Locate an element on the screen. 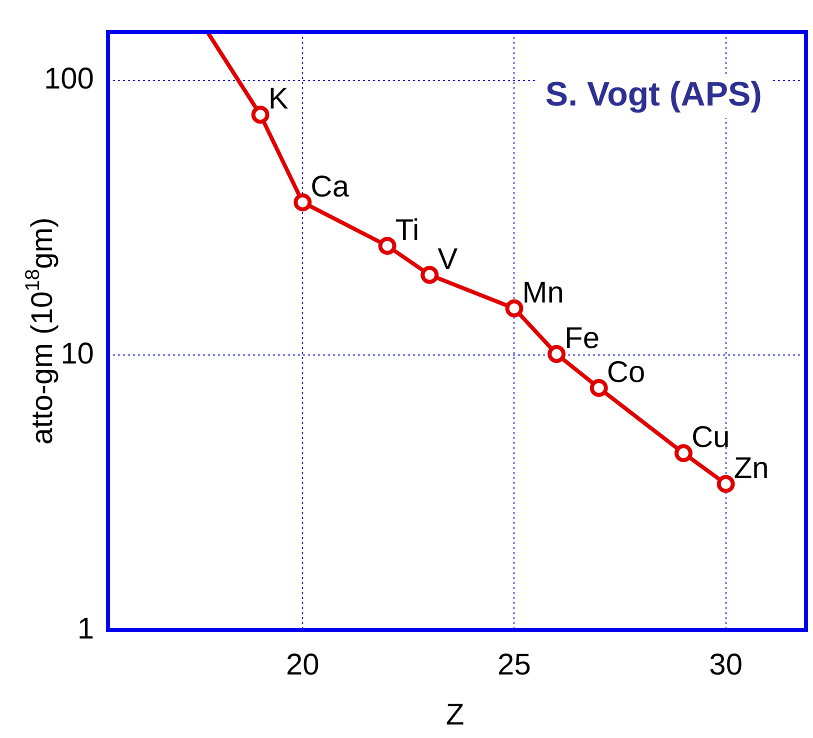 The width and height of the screenshot is (813, 738). annotation: Ca is located at coordinates (330, 187).